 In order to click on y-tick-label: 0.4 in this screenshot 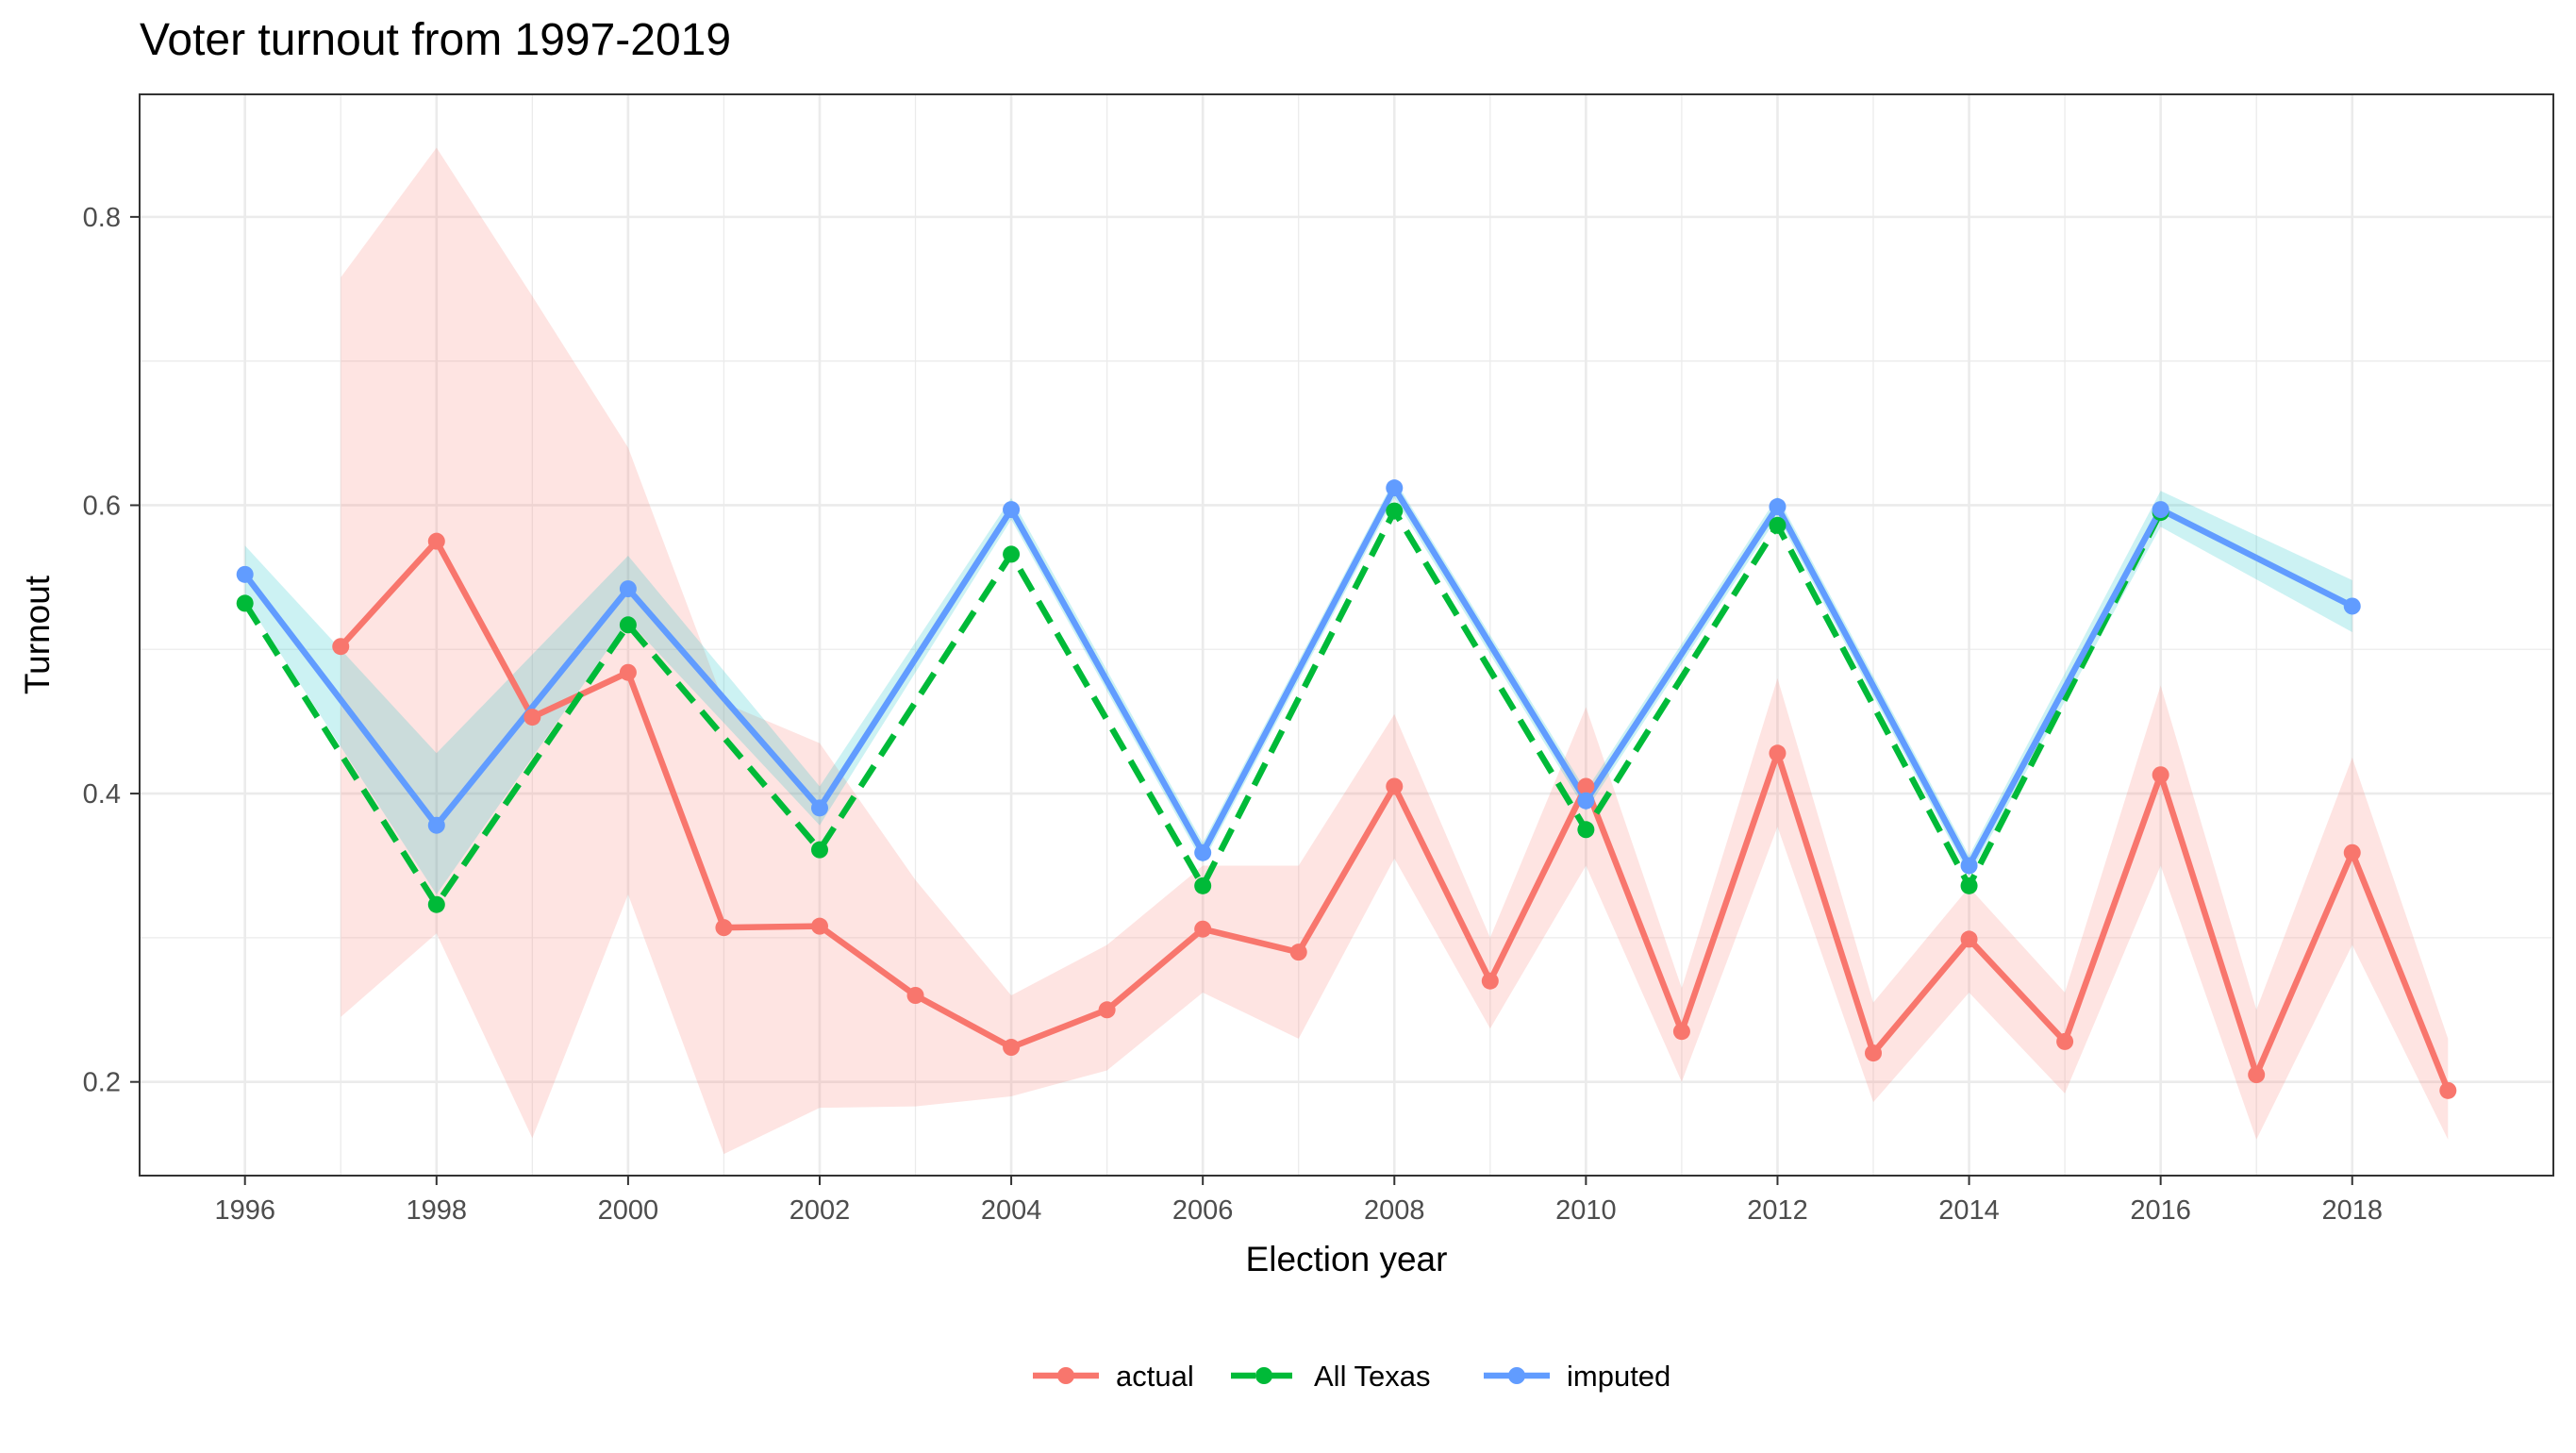, I will do `click(102, 795)`.